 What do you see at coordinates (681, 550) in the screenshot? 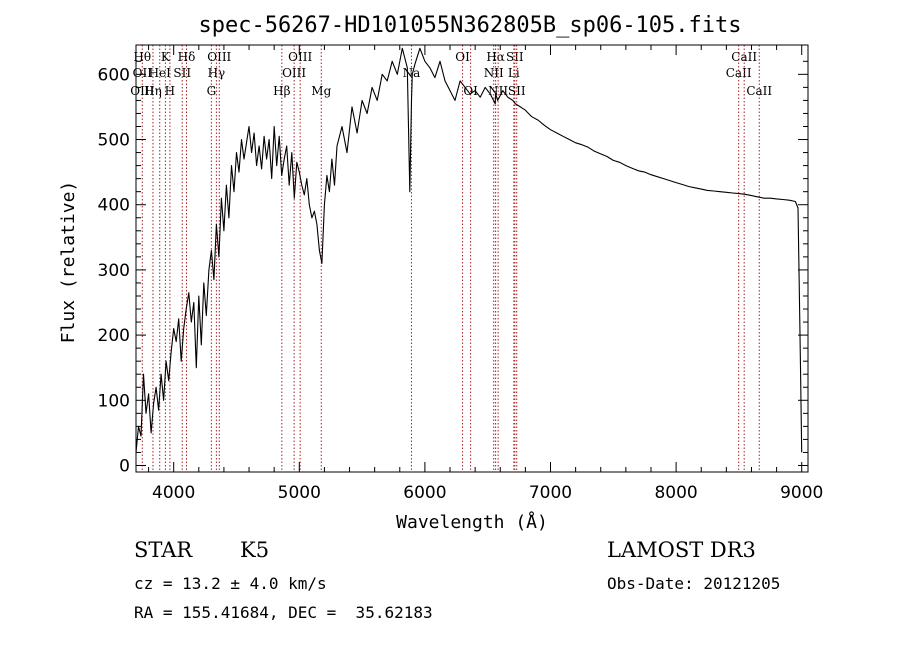
I see `survey-name: LAMOST DR3` at bounding box center [681, 550].